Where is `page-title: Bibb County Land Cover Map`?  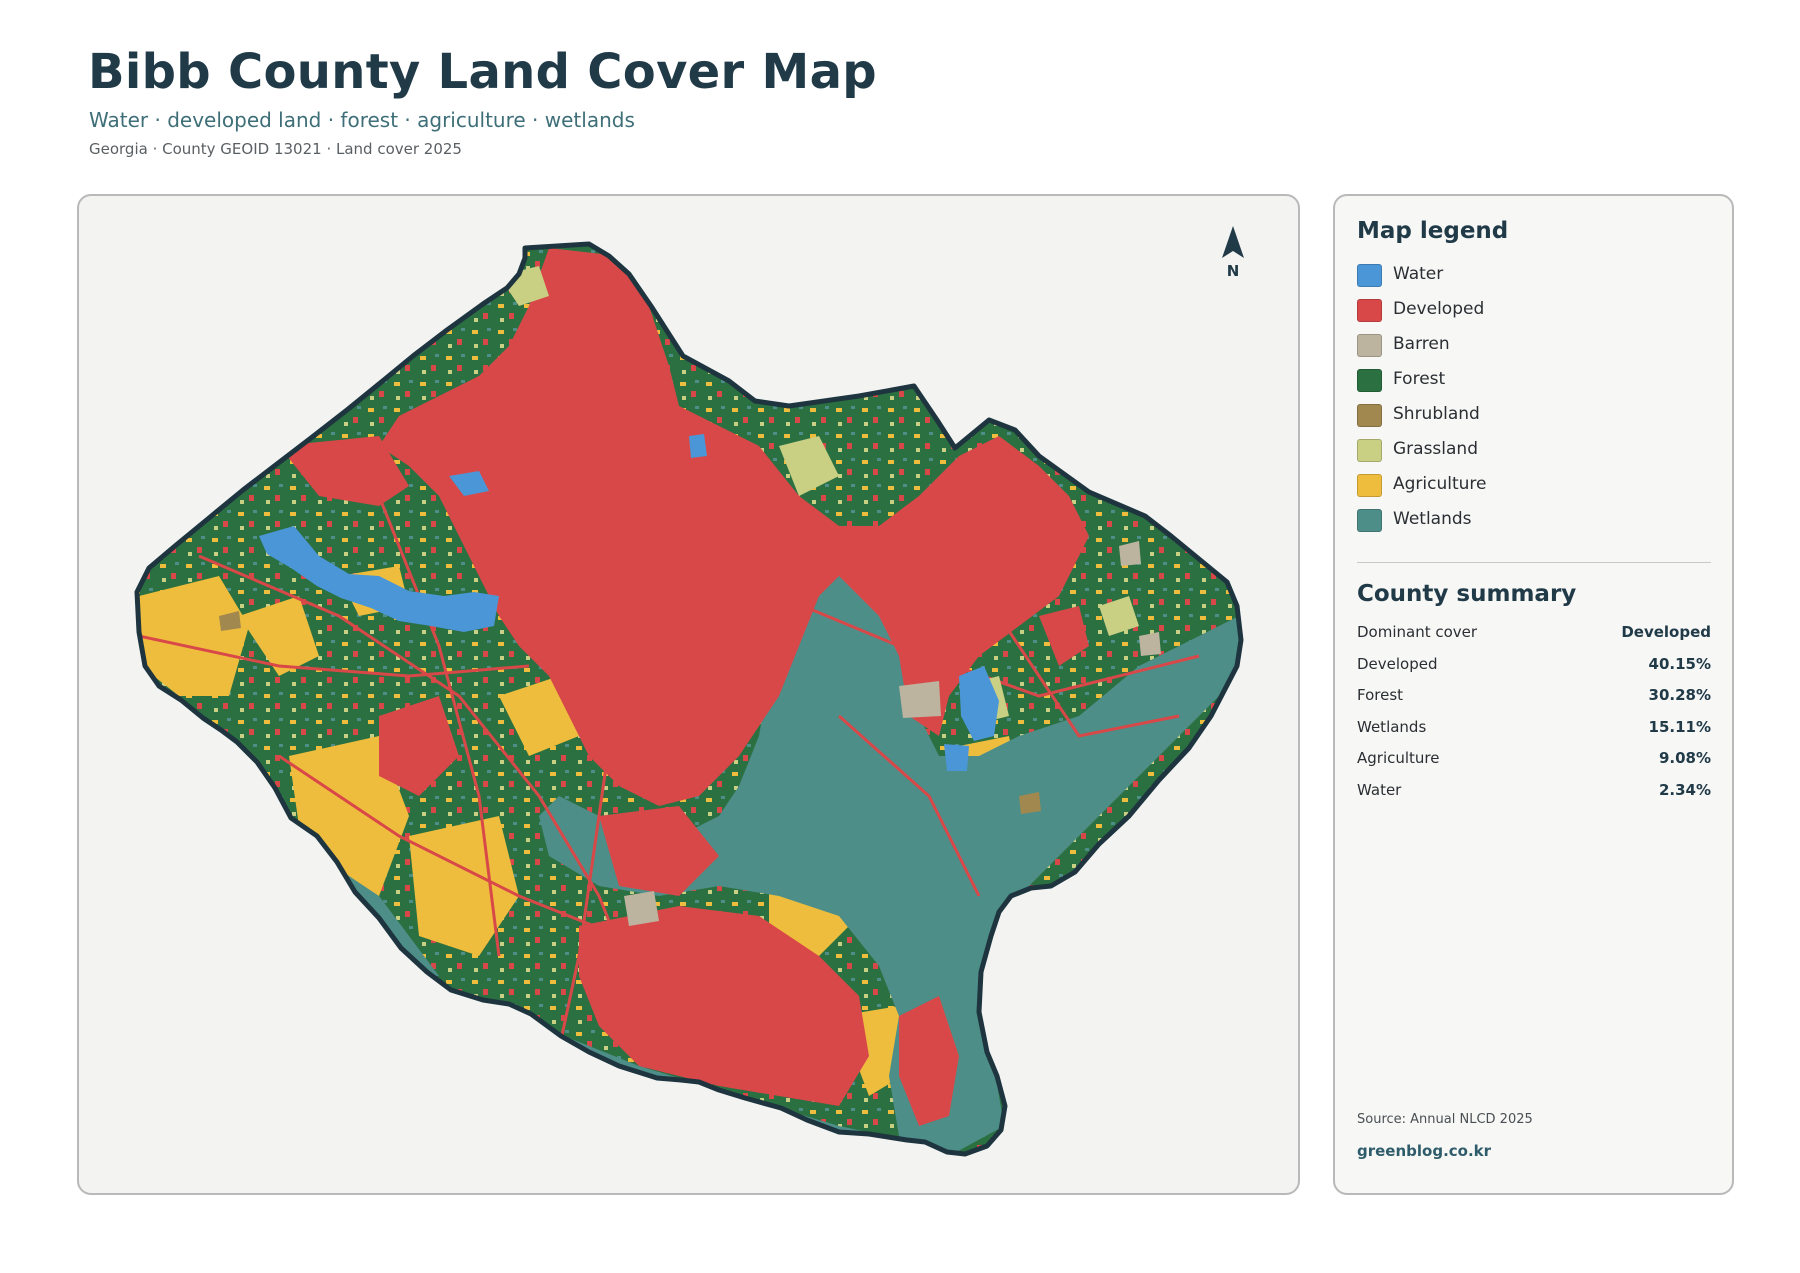
page-title: Bibb County Land Cover Map is located at coordinates (482, 72).